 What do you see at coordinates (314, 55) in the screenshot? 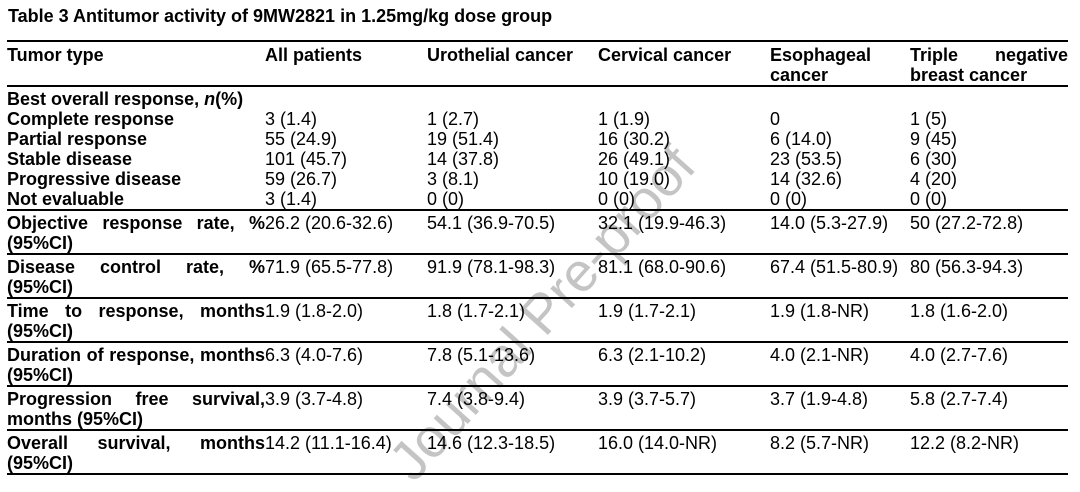
I see `column-header-all-patients: All patients` at bounding box center [314, 55].